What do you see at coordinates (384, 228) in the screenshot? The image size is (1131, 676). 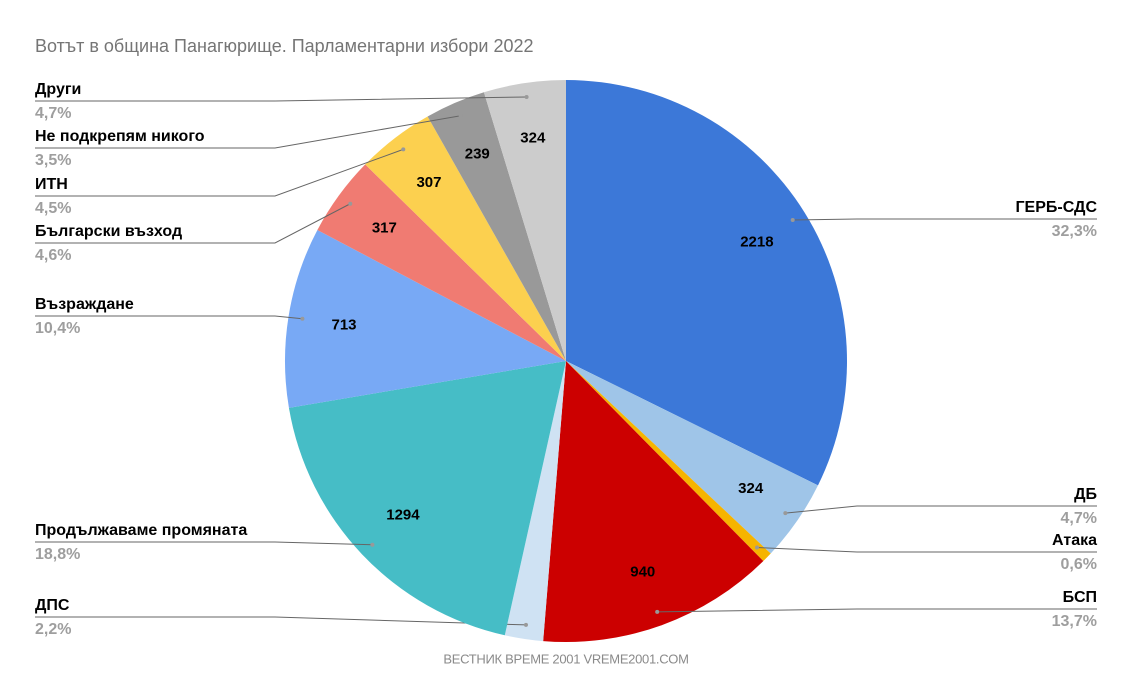 I see `value-label: 317` at bounding box center [384, 228].